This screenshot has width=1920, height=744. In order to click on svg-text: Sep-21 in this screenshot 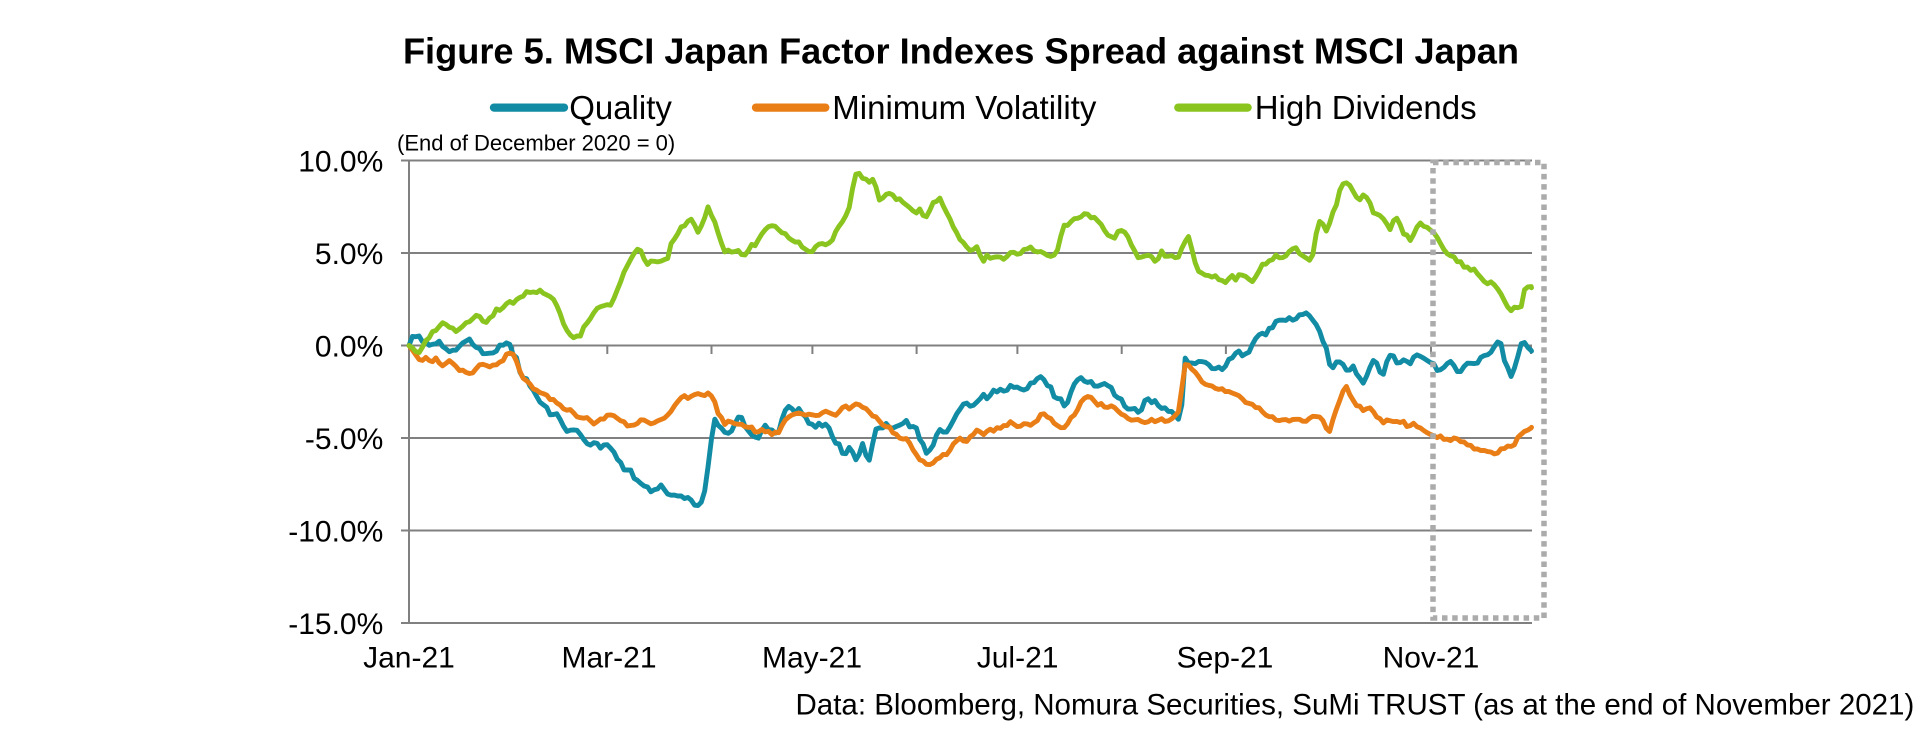, I will do `click(1225, 658)`.